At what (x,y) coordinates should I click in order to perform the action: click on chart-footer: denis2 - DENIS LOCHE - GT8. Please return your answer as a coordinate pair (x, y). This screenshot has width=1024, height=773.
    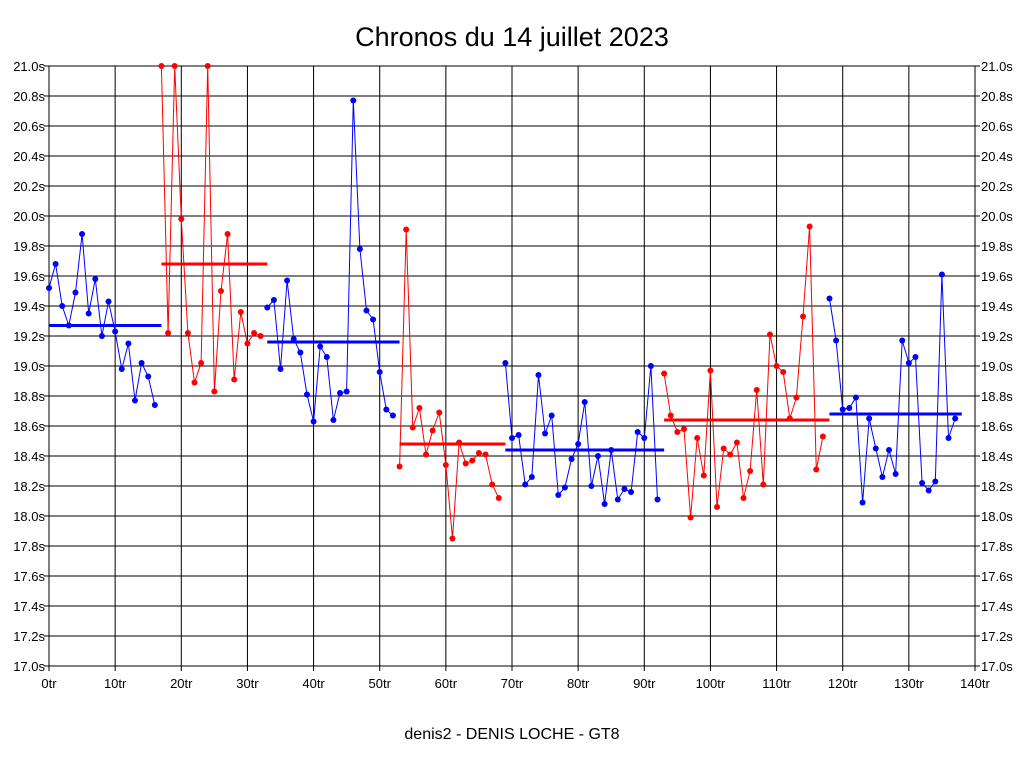
    Looking at the image, I should click on (511, 734).